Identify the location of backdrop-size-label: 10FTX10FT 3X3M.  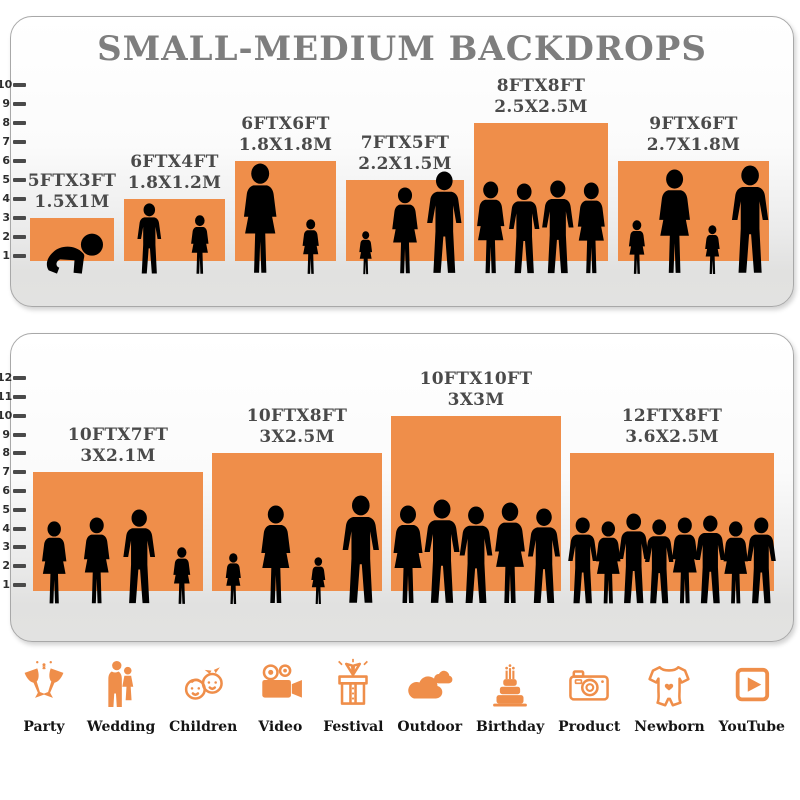
(476, 389).